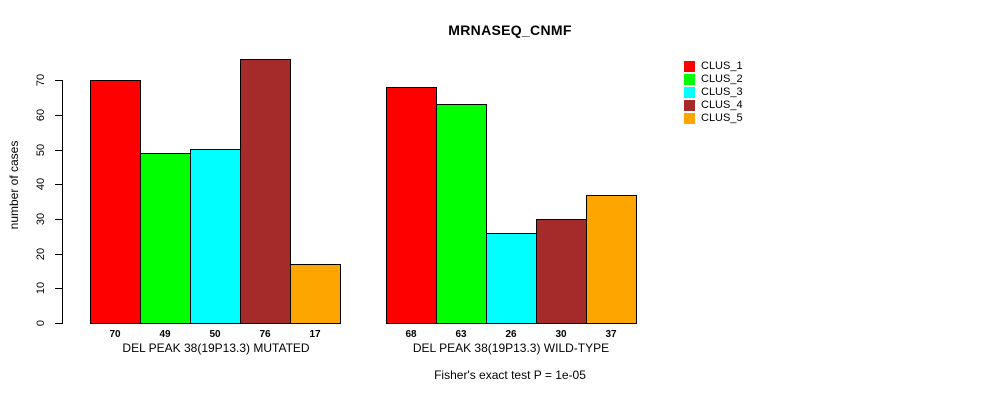 This screenshot has height=400, width=990. I want to click on legend-item: CLUS_3, so click(713, 92).